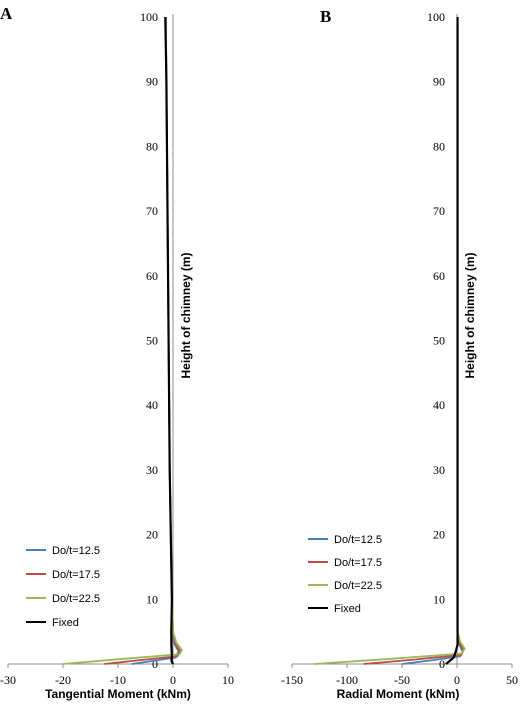  What do you see at coordinates (398, 694) in the screenshot?
I see `x-axis-title: Radial Moment (kNm)` at bounding box center [398, 694].